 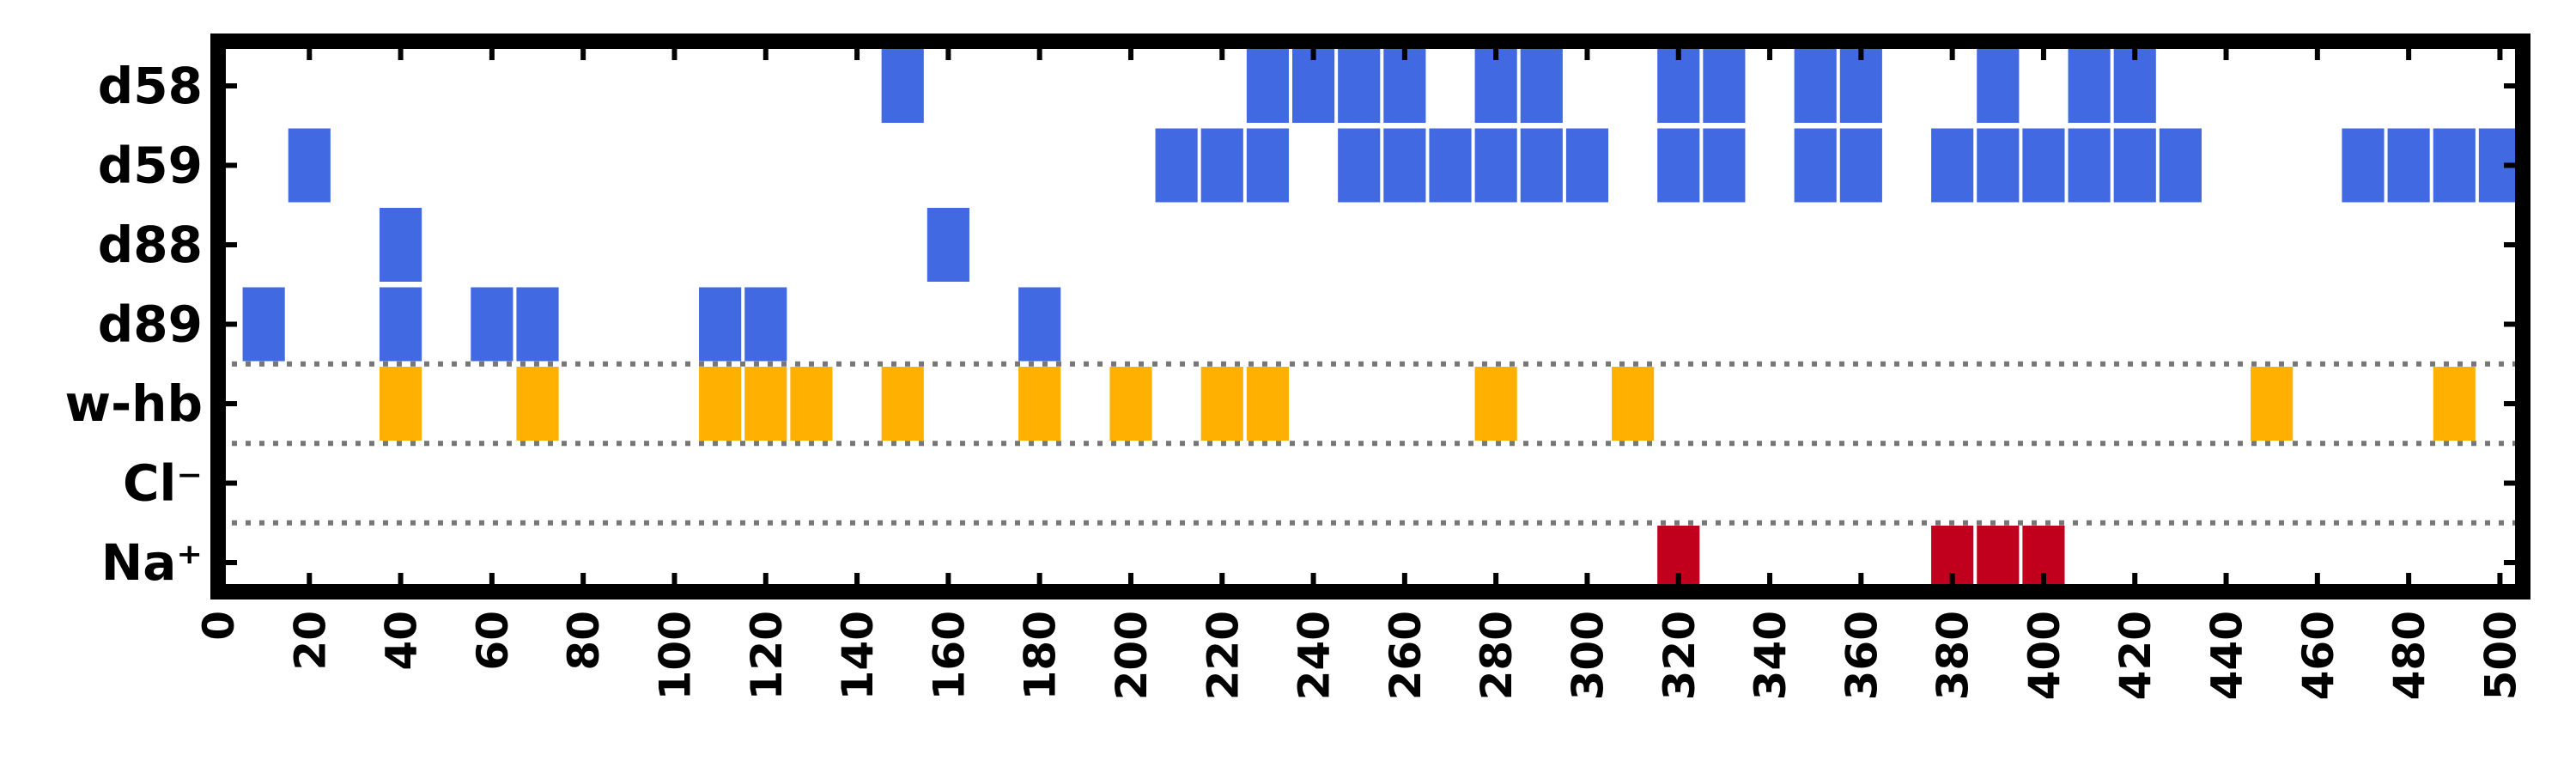 What do you see at coordinates (767, 655) in the screenshot?
I see `x-tick-label-120: 120` at bounding box center [767, 655].